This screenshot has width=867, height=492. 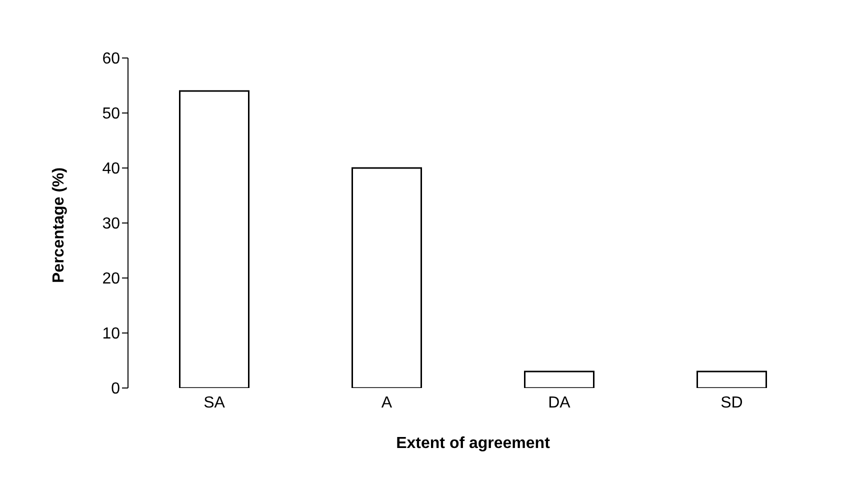 What do you see at coordinates (559, 403) in the screenshot?
I see `x-tick-label: DA` at bounding box center [559, 403].